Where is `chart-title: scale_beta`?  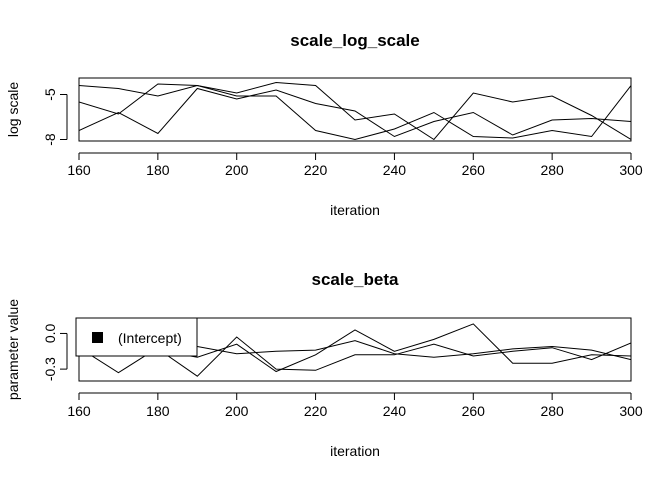 chart-title: scale_beta is located at coordinates (355, 279).